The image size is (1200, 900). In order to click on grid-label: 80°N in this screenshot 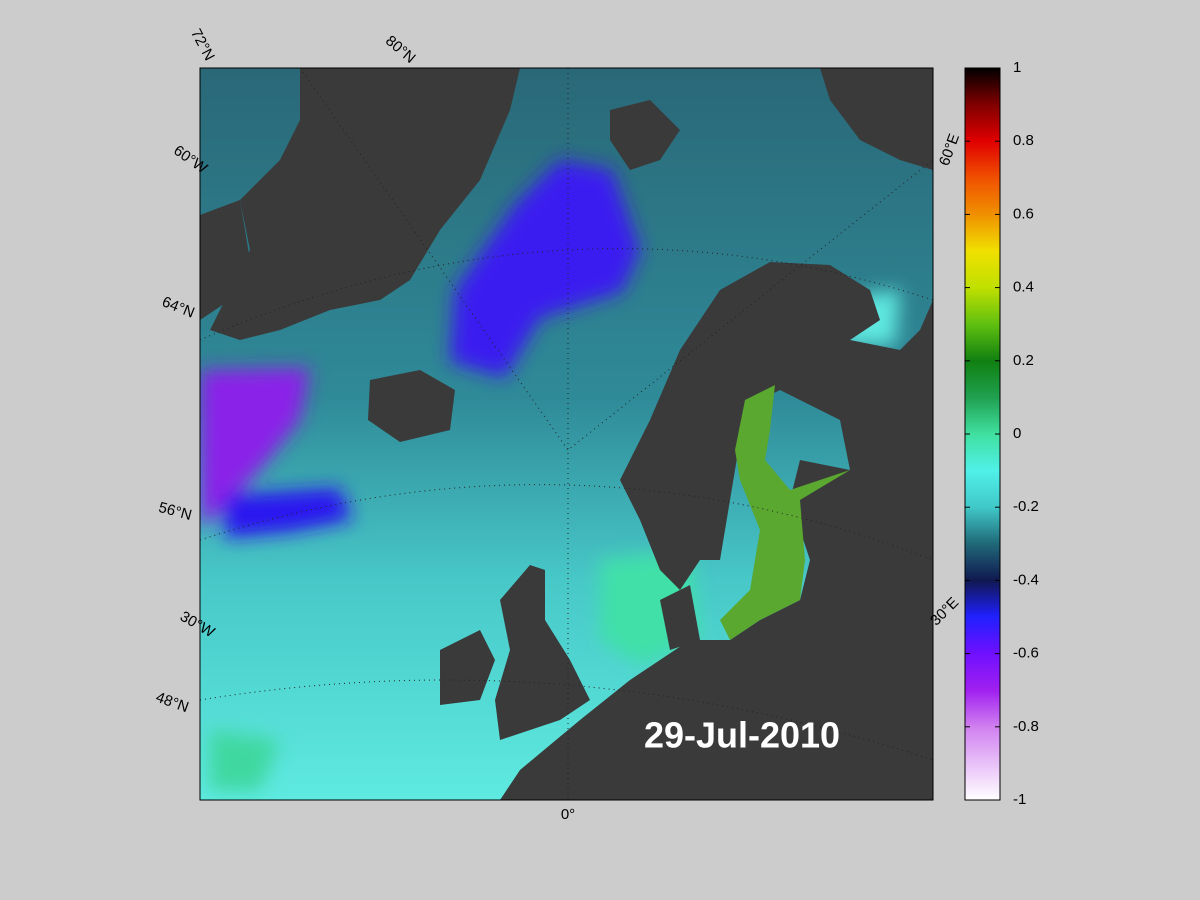, I will do `click(400, 49)`.